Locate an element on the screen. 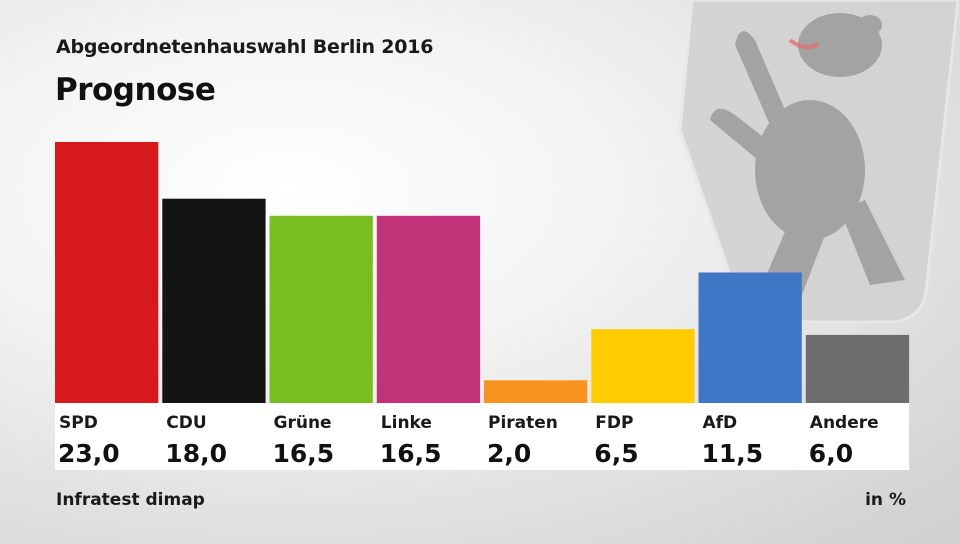  category-label-linke: Linke is located at coordinates (406, 423).